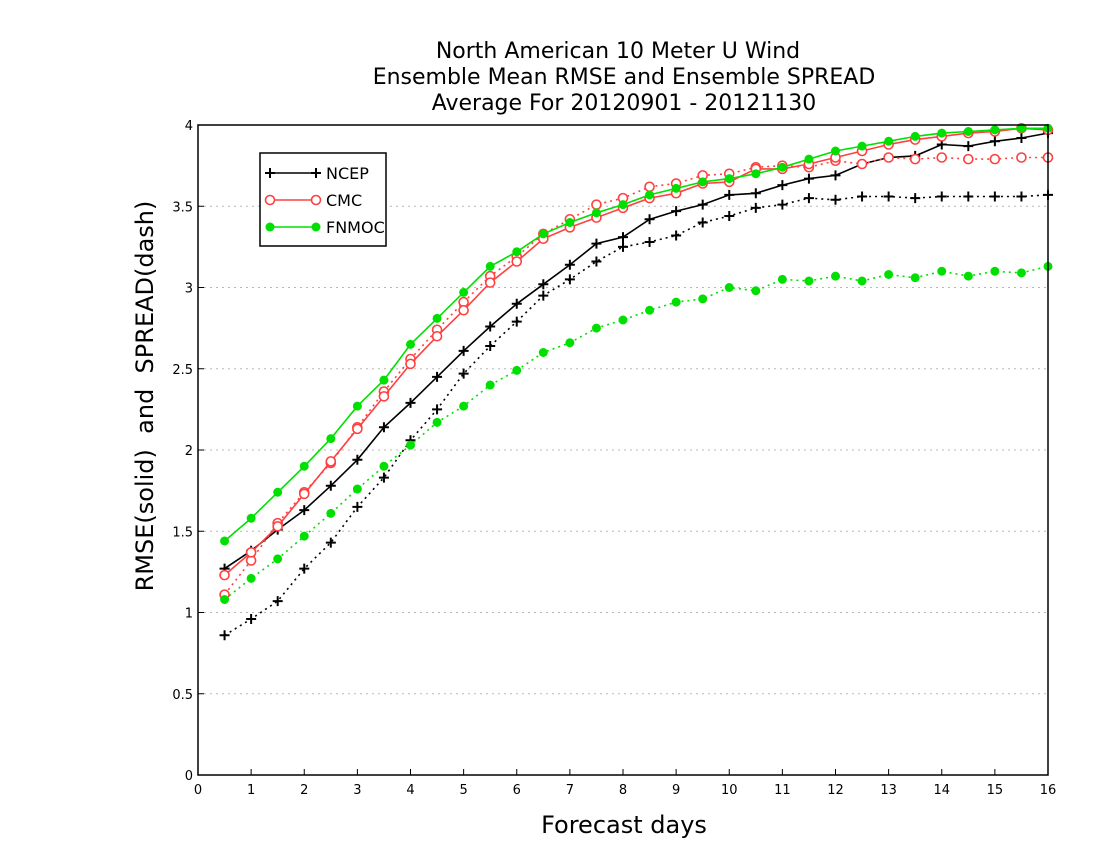 This screenshot has height=850, width=1100. What do you see at coordinates (304, 790) in the screenshot?
I see `x-tick-label: 2` at bounding box center [304, 790].